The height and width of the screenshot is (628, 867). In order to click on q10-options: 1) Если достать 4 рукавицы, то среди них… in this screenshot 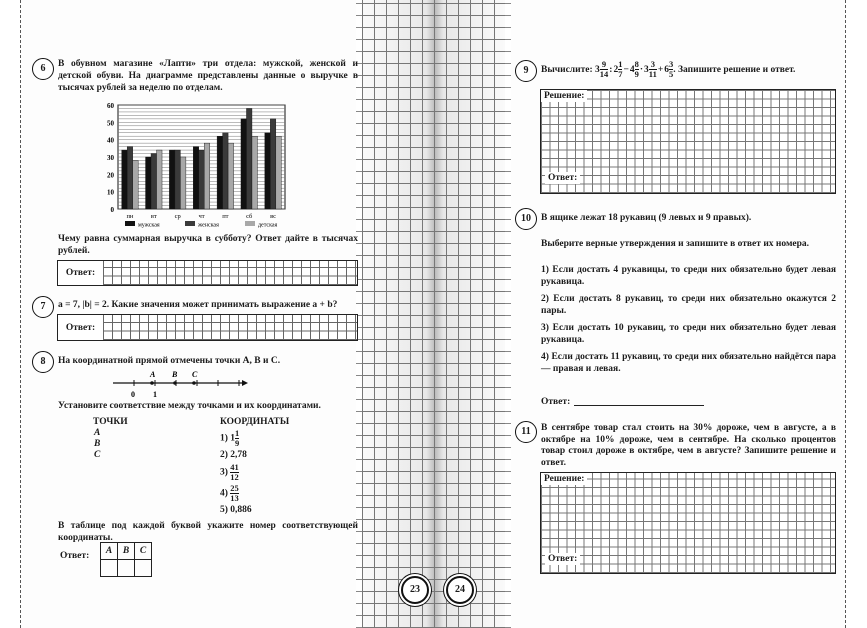, I will do `click(688, 319)`.